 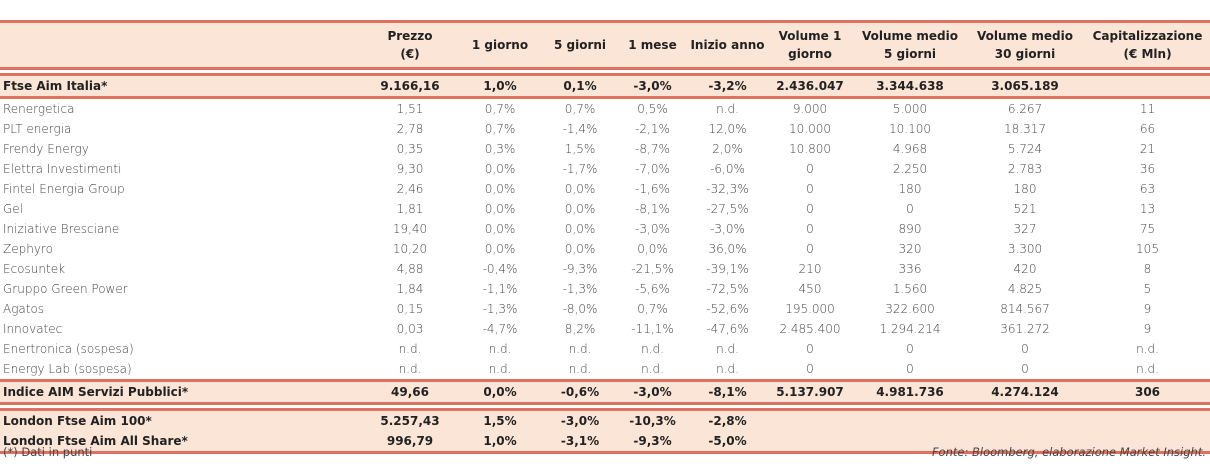 I want to click on row-label: Fintel Energia Group, so click(x=64, y=189).